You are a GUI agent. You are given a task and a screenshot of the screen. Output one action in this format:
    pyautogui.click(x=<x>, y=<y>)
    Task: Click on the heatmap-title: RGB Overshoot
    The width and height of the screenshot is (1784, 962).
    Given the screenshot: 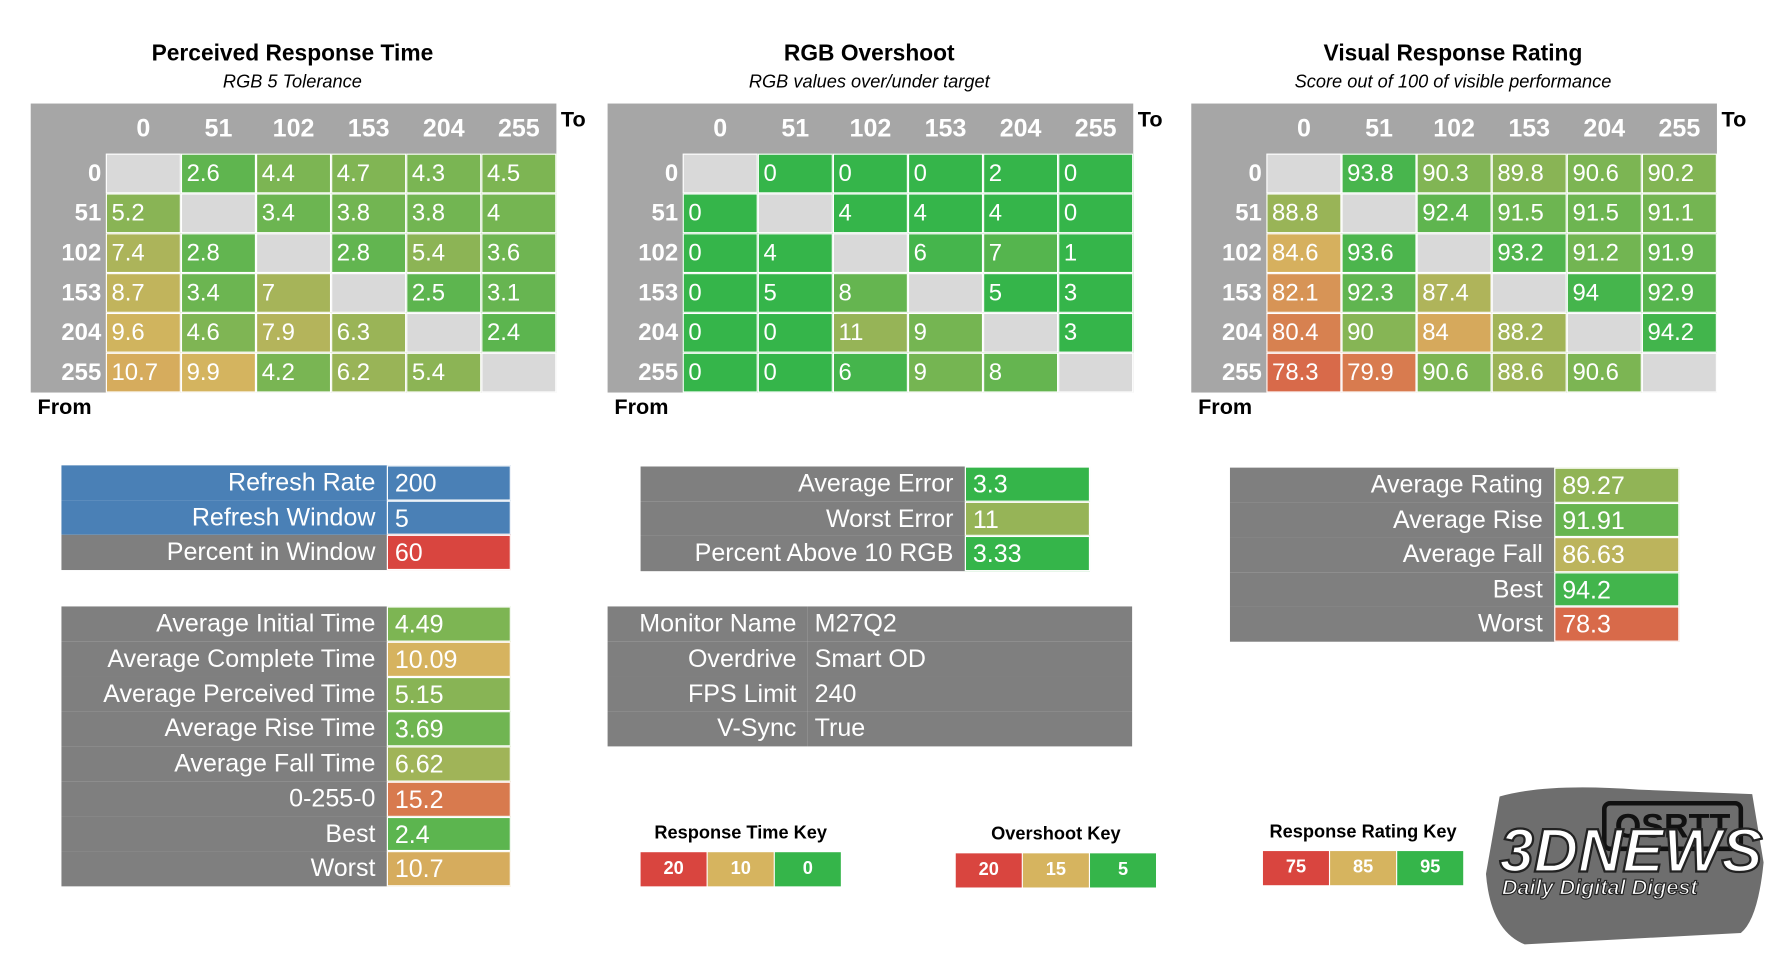 What is the action you would take?
    pyautogui.click(x=869, y=53)
    